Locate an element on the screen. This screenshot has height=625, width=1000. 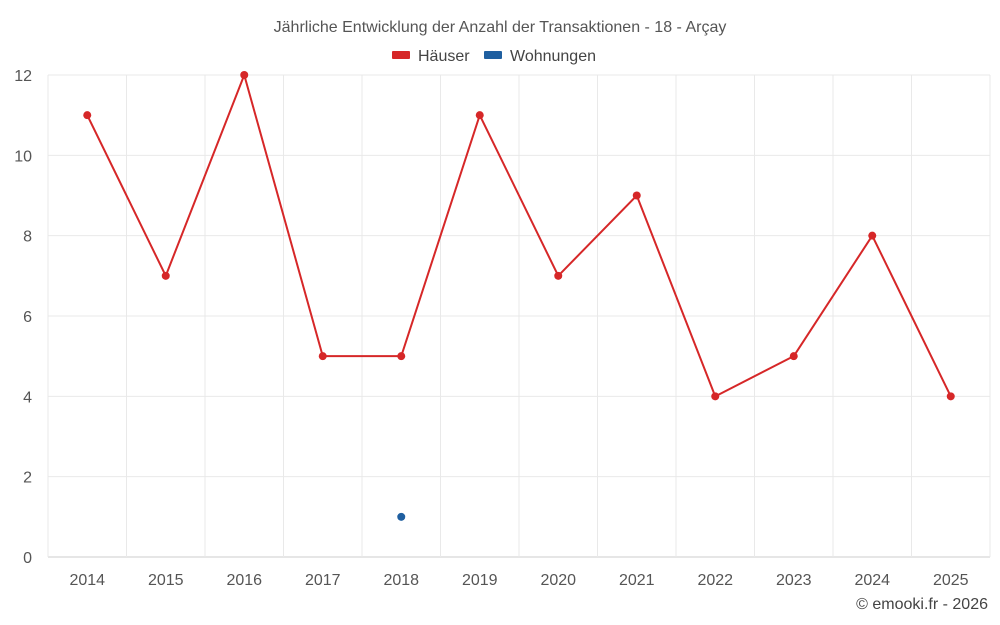
x-tick-label: 2018 is located at coordinates (401, 580).